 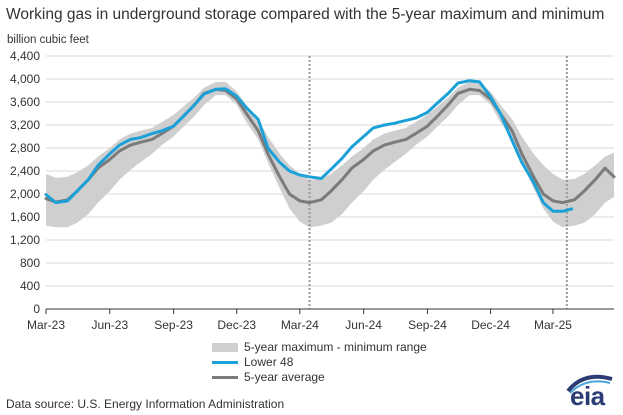 I want to click on legend-label-range: 5-year maximum - minimum range, so click(x=335, y=347).